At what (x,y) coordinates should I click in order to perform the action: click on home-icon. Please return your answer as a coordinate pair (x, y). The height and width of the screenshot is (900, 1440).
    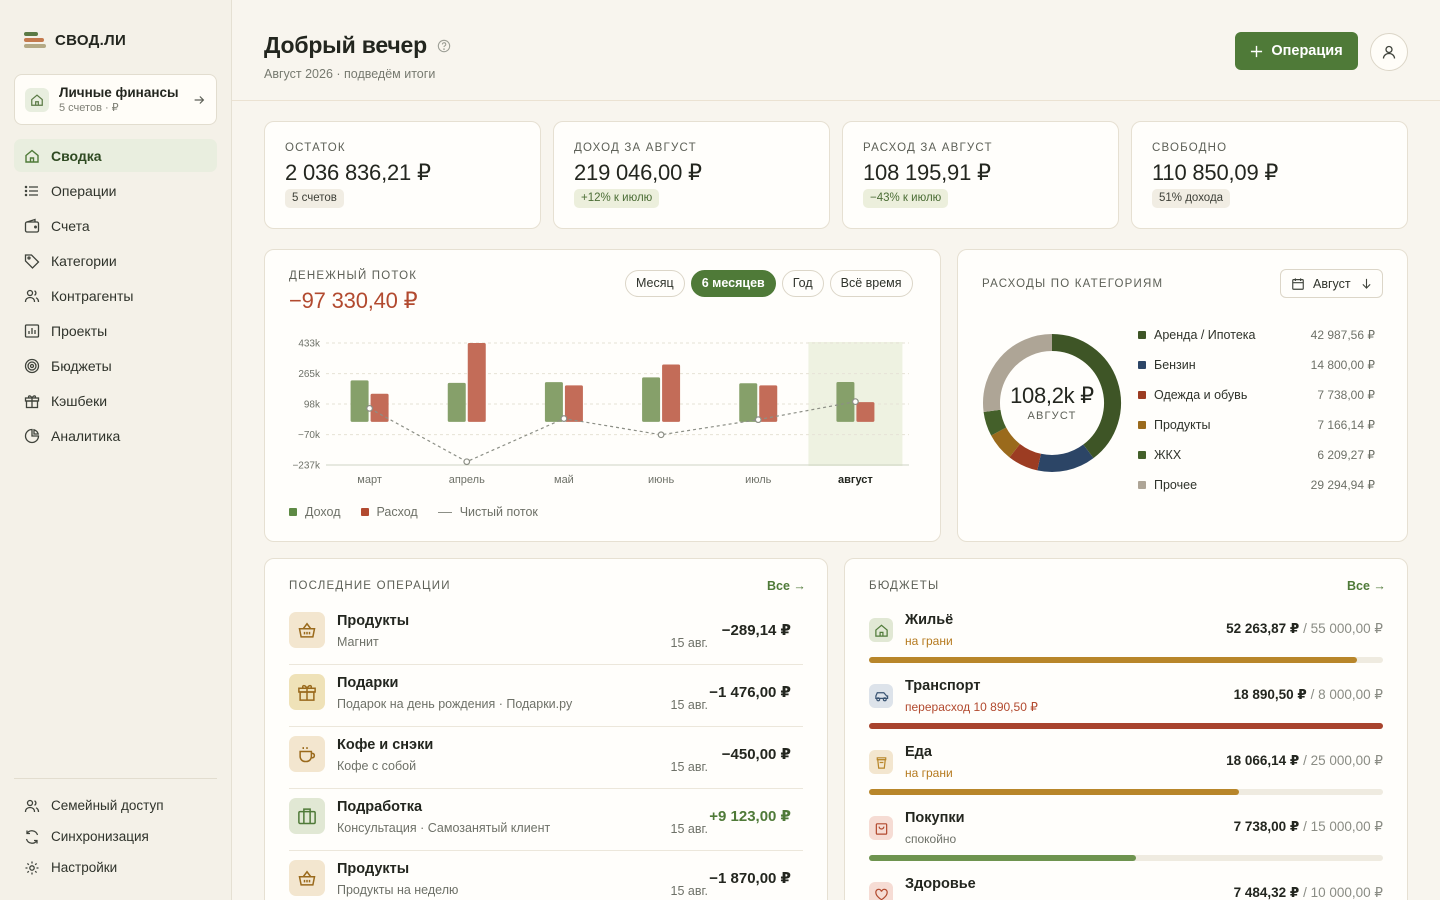
    Looking at the image, I should click on (881, 630).